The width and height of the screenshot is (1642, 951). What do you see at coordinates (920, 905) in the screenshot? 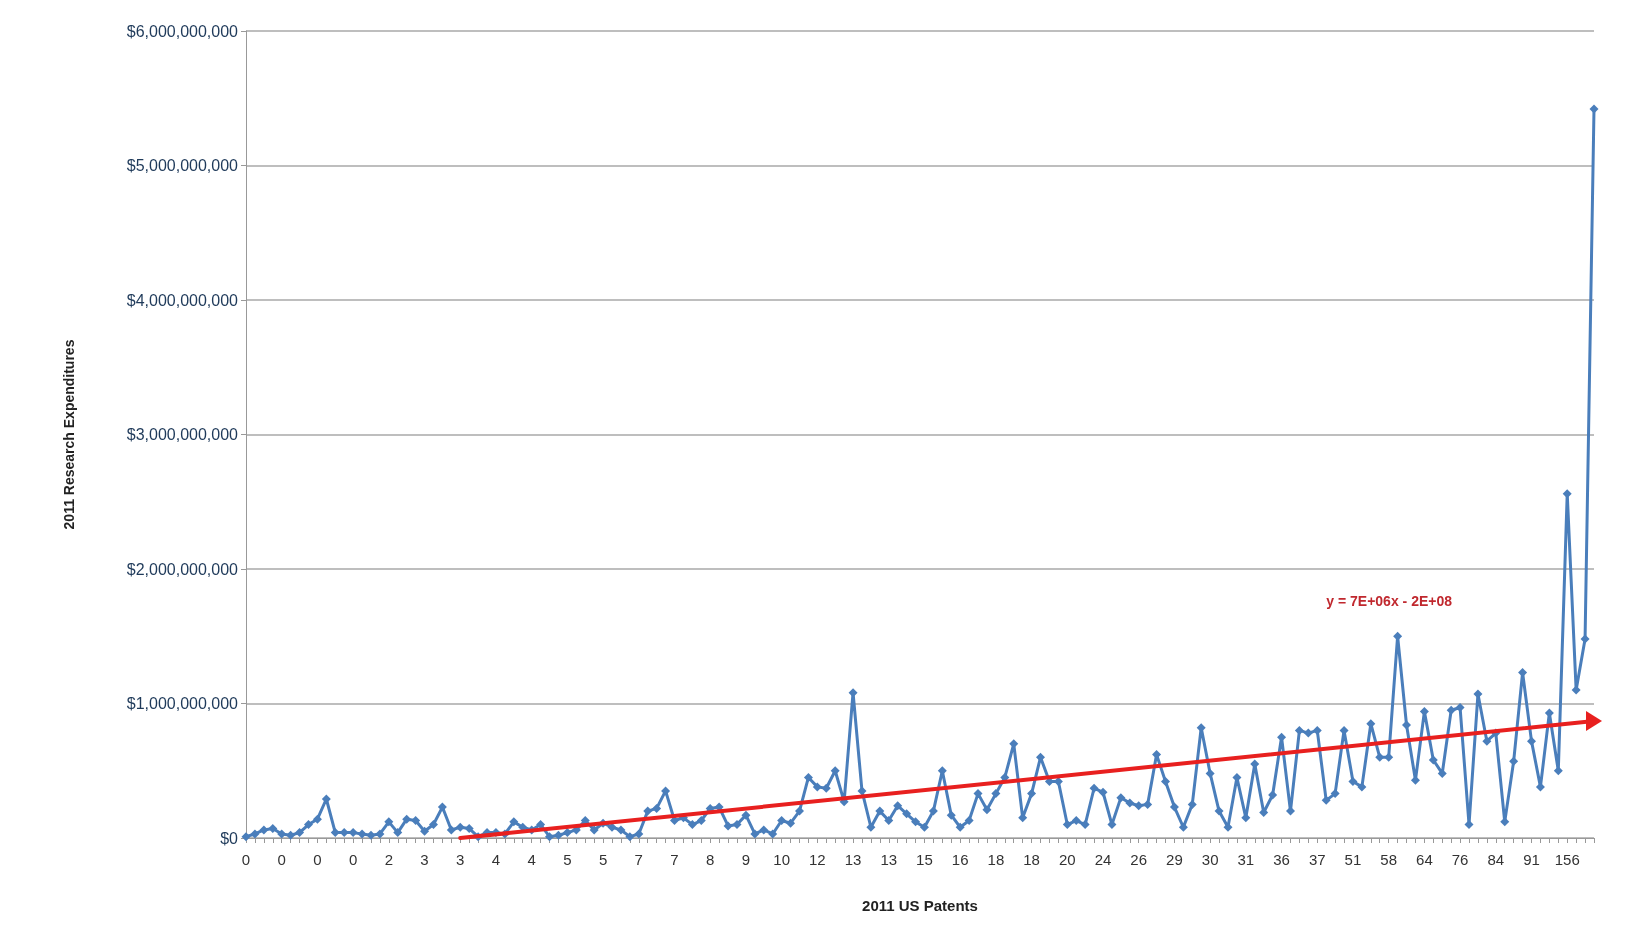
I see `x-axis-title: 2011 US Patents` at bounding box center [920, 905].